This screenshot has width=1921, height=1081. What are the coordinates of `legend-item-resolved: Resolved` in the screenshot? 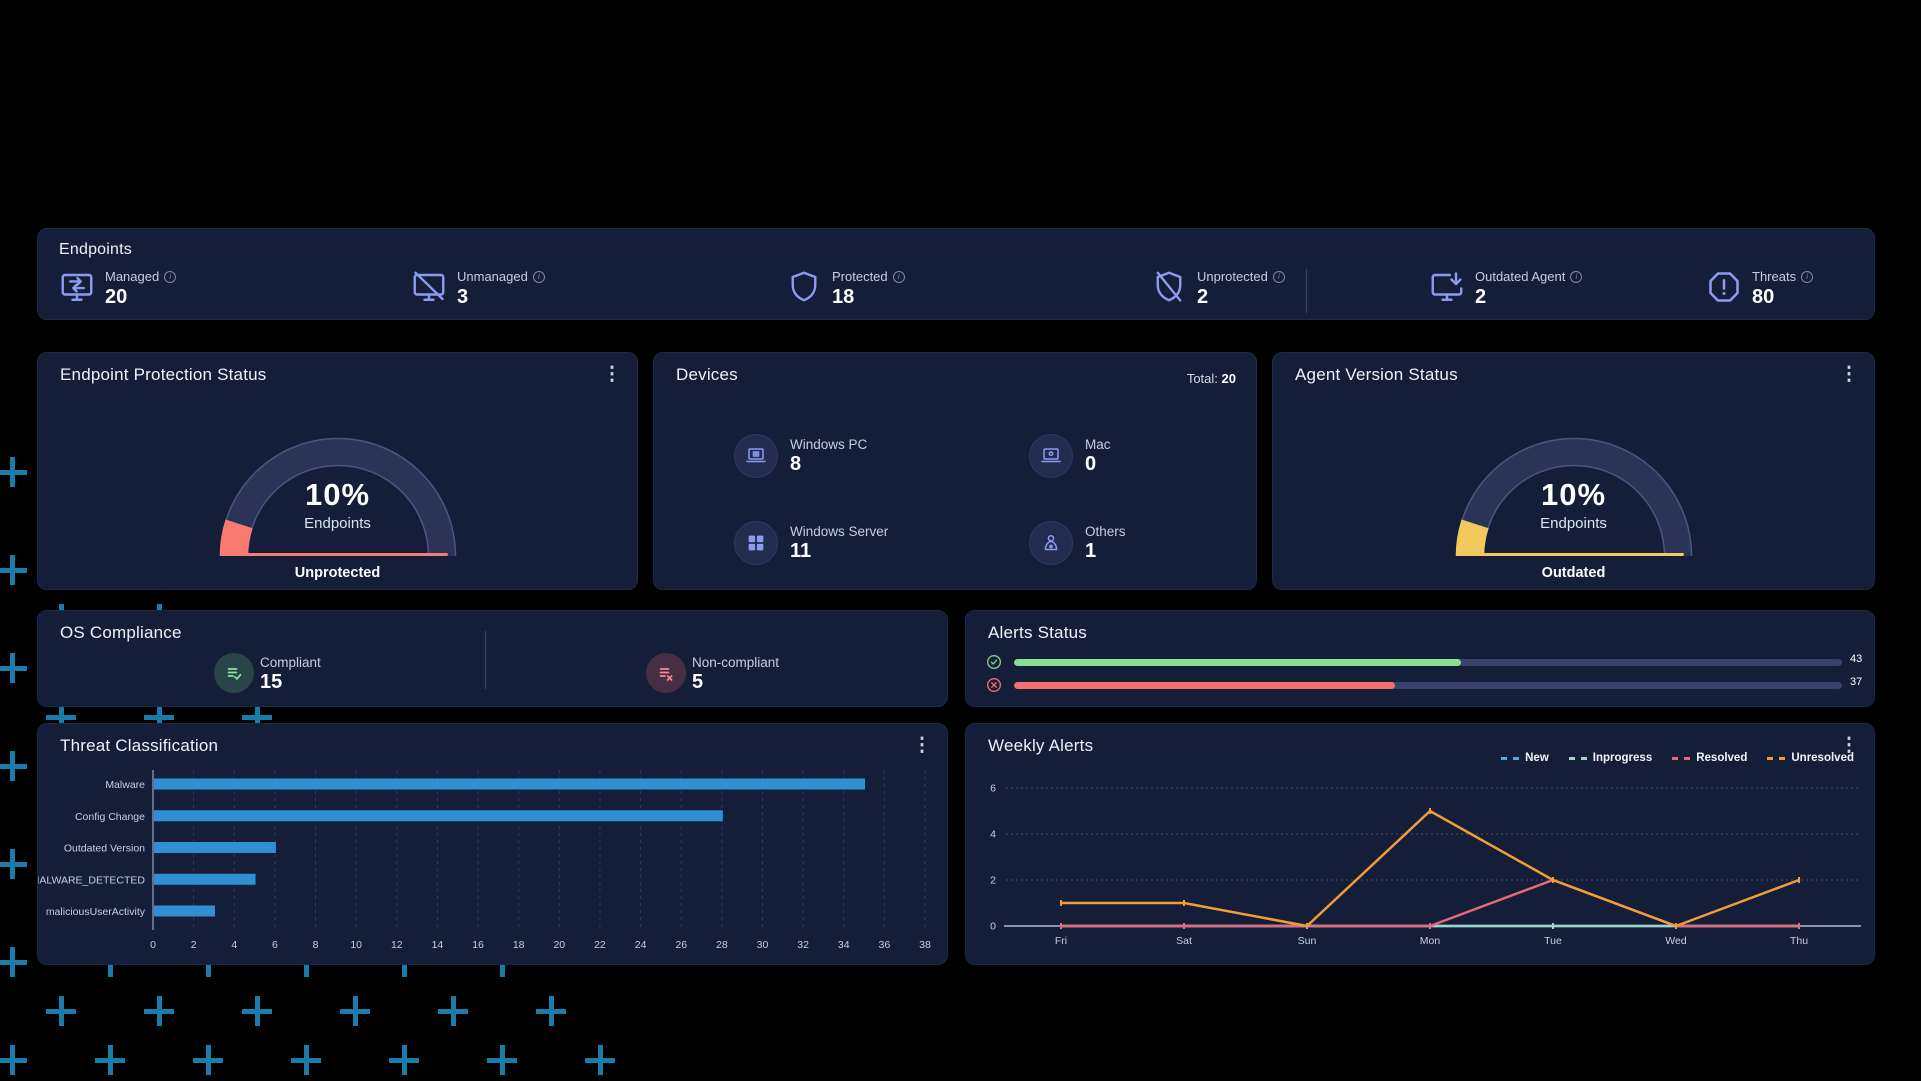 It's located at (1709, 758).